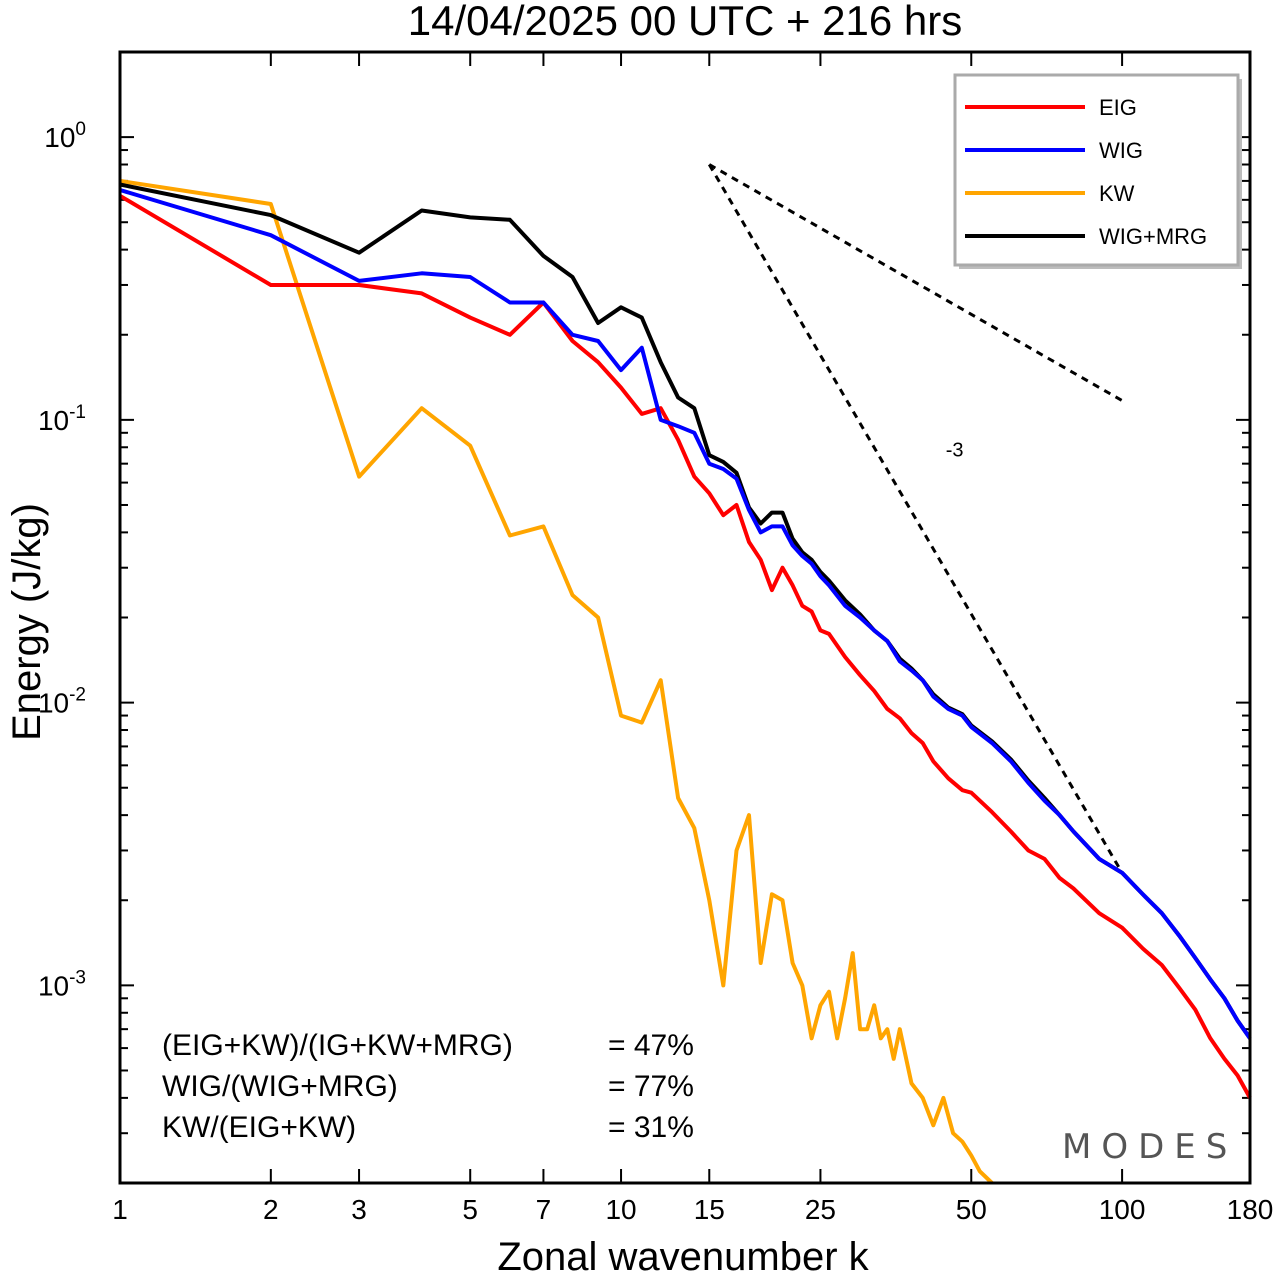  I want to click on legend-label: WIG+MRG, so click(1153, 236).